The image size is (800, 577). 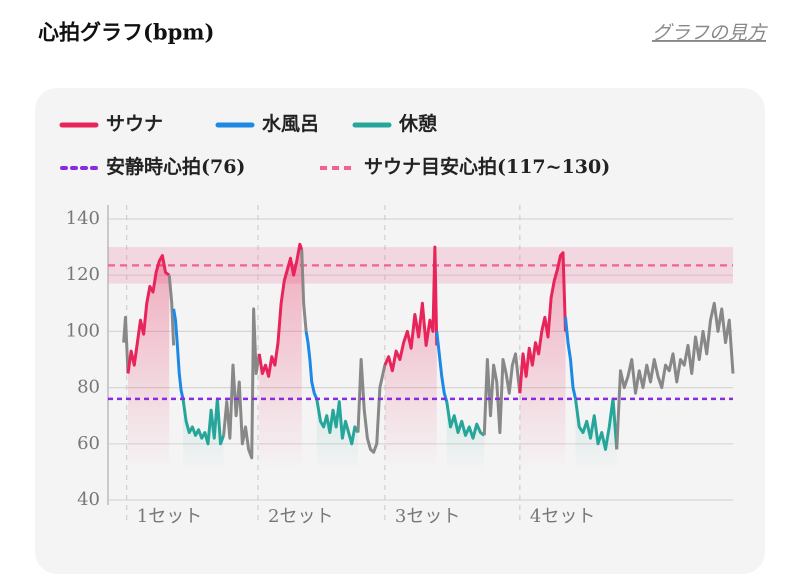 I want to click on set-label: 2セット, so click(x=300, y=516).